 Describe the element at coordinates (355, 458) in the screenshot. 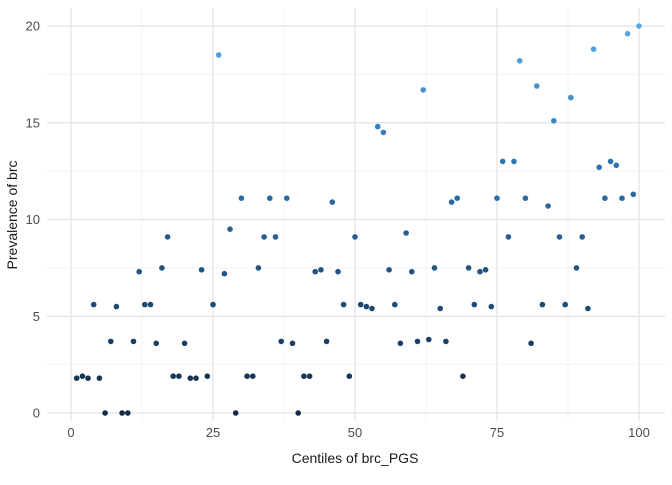

I see `x-axis-title: Centiles of brc_PGS` at that location.